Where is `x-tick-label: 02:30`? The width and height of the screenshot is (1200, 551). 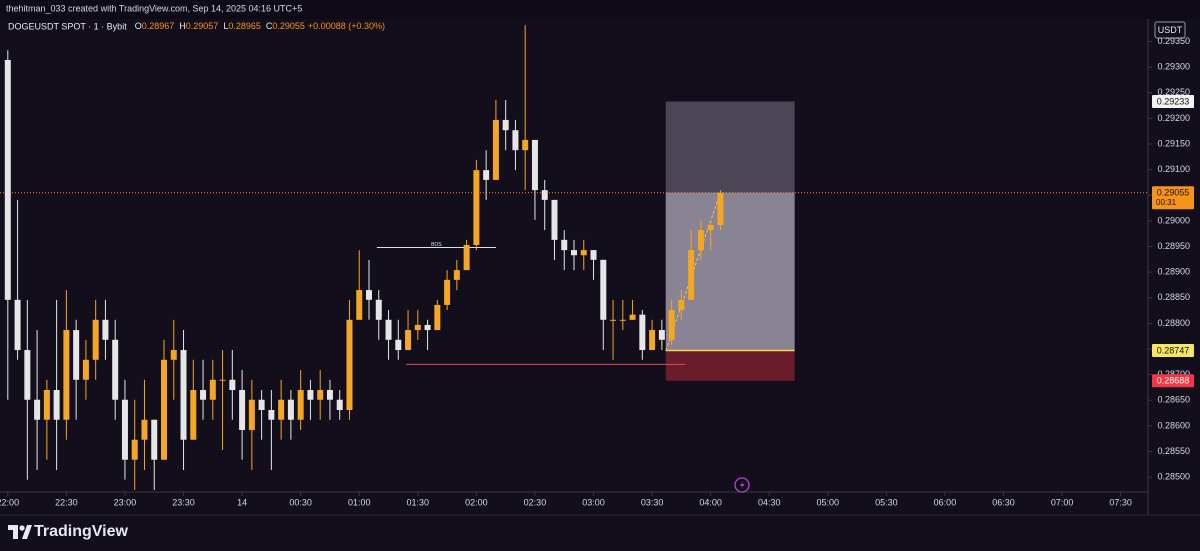
x-tick-label: 02:30 is located at coordinates (535, 502).